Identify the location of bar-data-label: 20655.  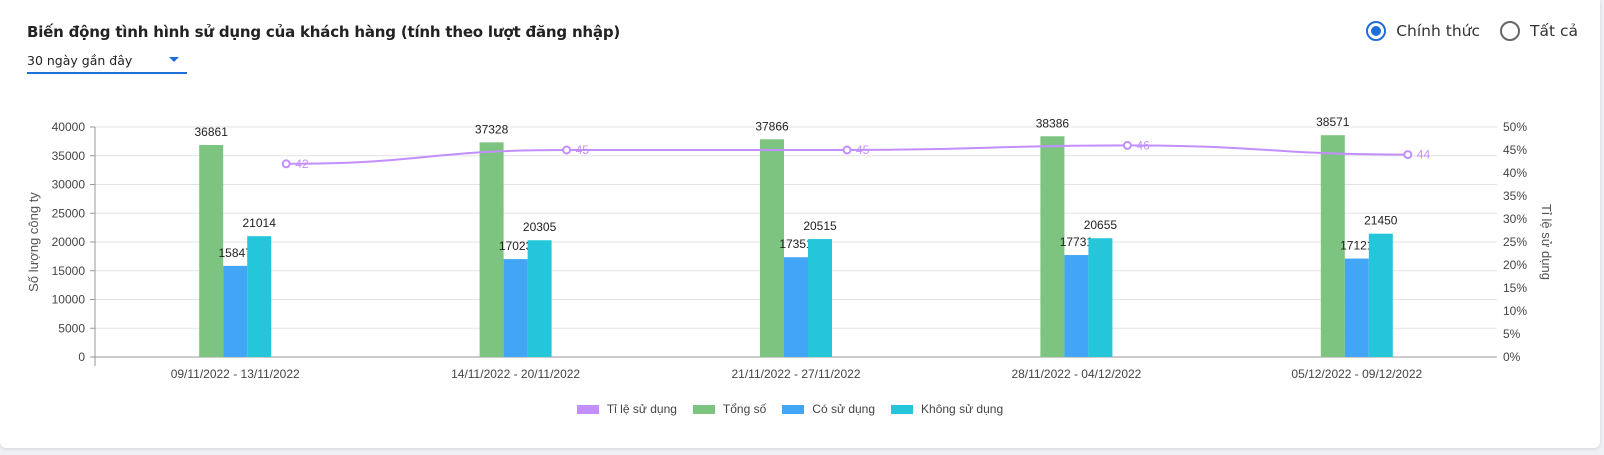
(1101, 225).